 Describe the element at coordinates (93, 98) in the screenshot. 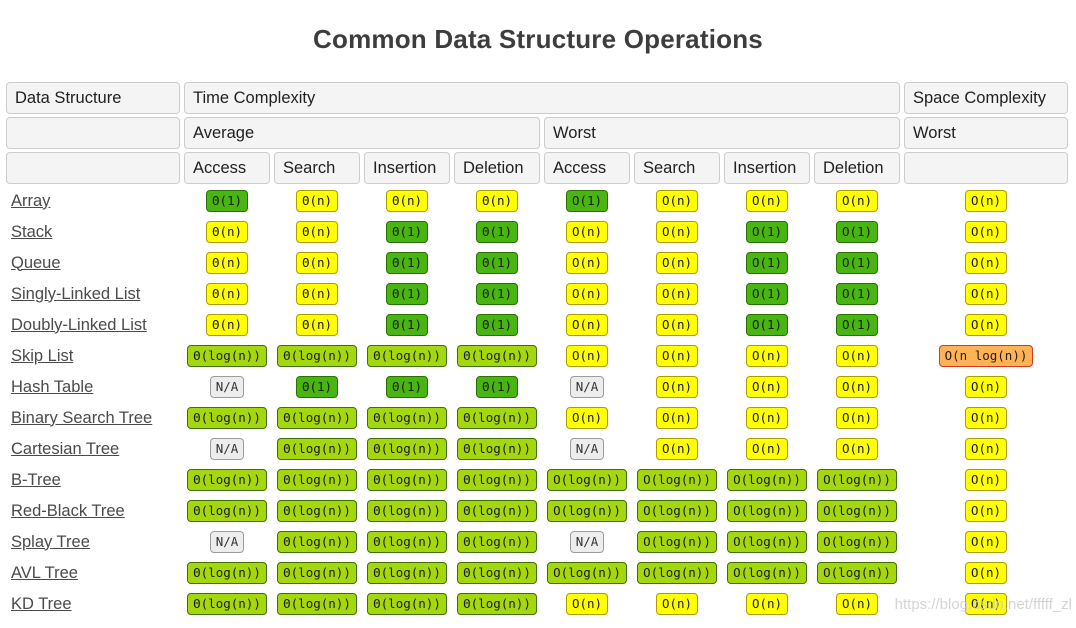

I see `header-data-structure: Data Structure` at that location.